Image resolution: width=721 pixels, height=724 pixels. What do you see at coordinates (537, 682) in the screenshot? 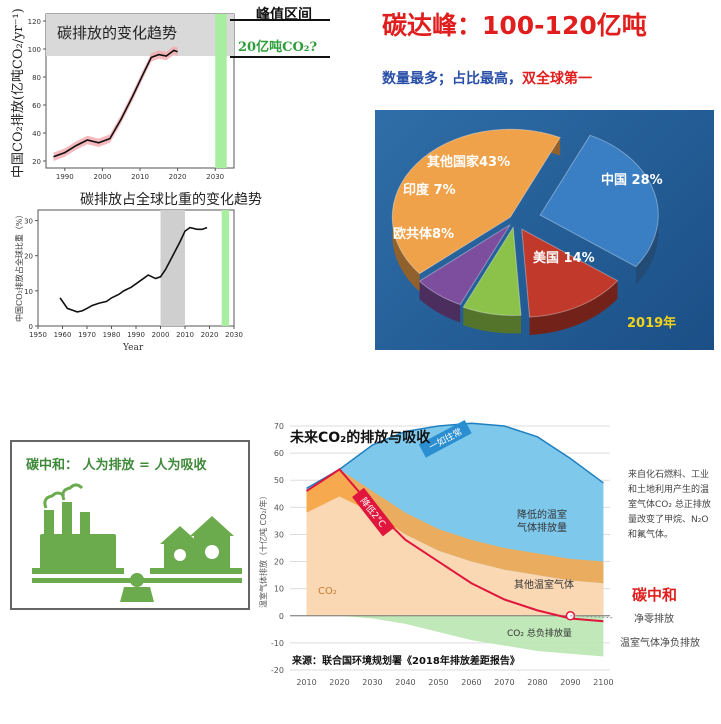
I see `x-tick-label: 2080` at bounding box center [537, 682].